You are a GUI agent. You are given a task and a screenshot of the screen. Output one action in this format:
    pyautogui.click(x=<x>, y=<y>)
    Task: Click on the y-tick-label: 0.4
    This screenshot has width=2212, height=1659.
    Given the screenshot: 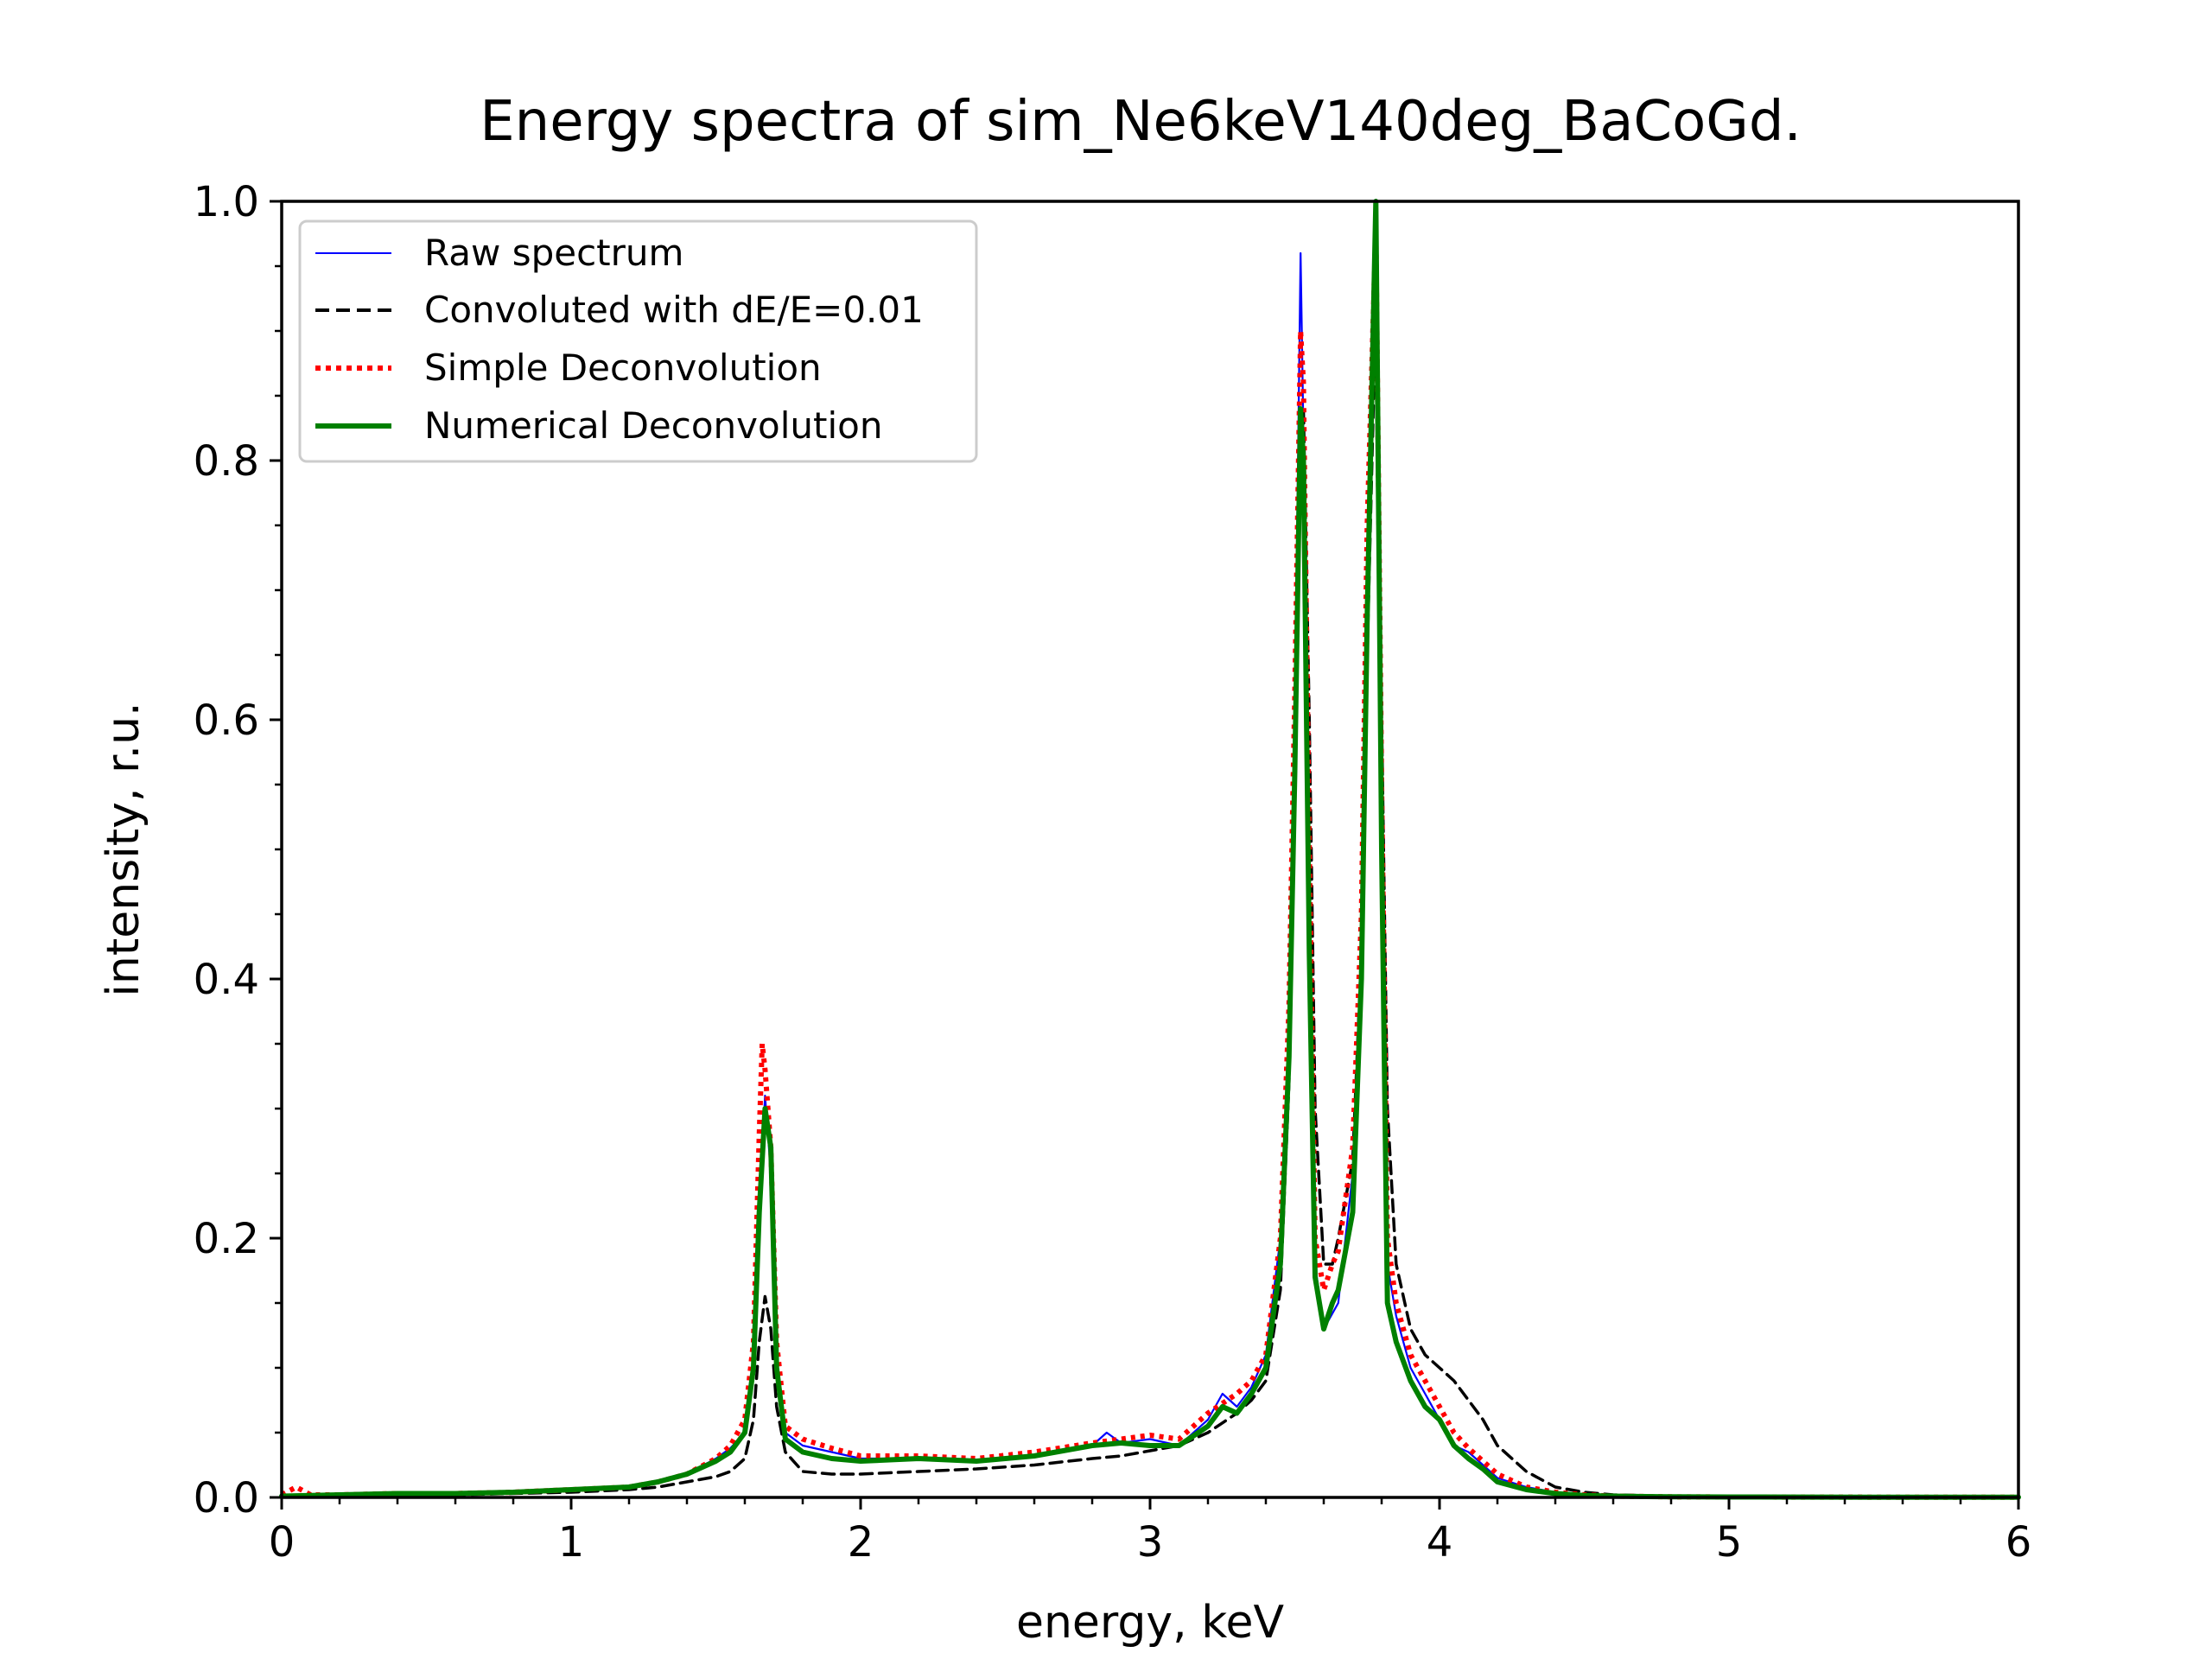 What is the action you would take?
    pyautogui.click(x=226, y=980)
    